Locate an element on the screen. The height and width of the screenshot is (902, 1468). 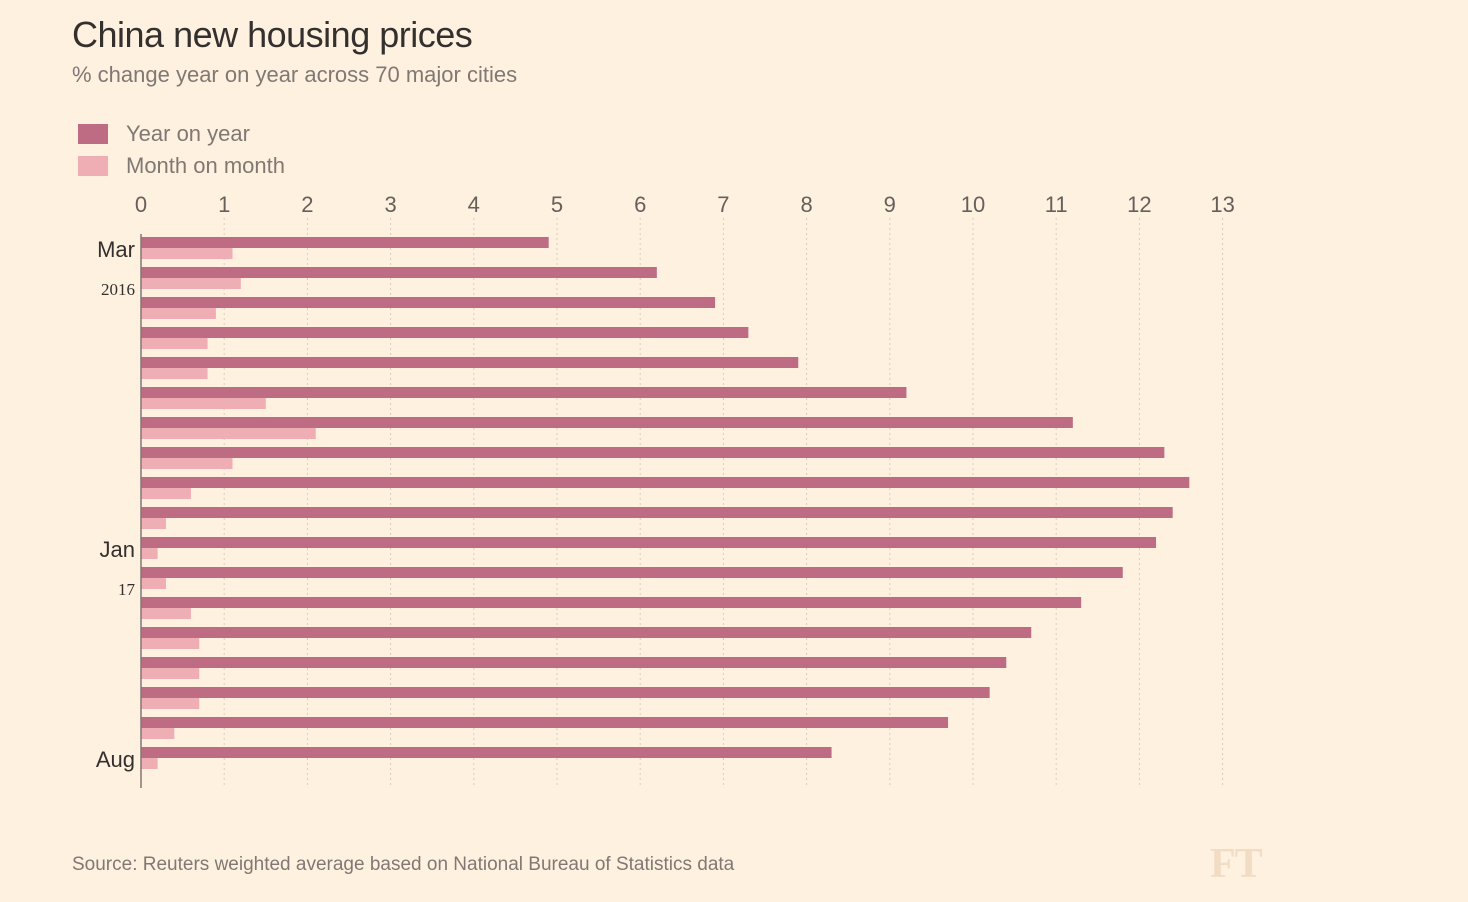
bar-month-on-month-aug-2016 is located at coordinates (203, 403).